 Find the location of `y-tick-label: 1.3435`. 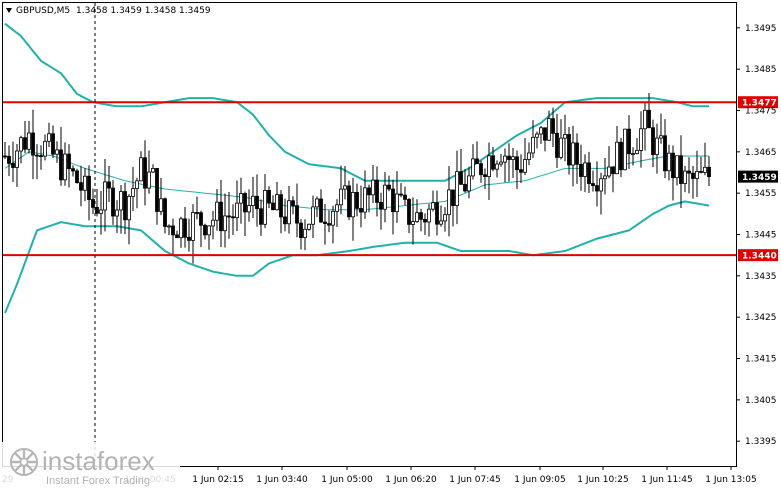

y-tick-label: 1.3435 is located at coordinates (761, 277).